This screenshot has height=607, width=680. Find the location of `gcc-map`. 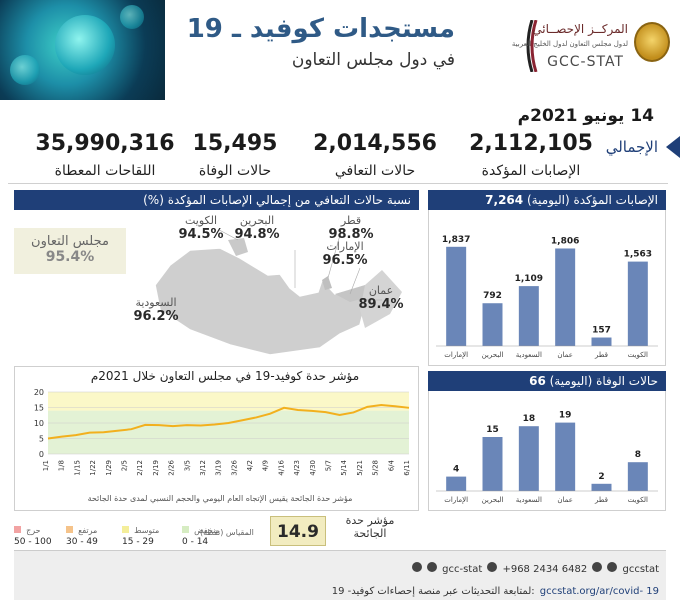

gcc-map is located at coordinates (278, 293).